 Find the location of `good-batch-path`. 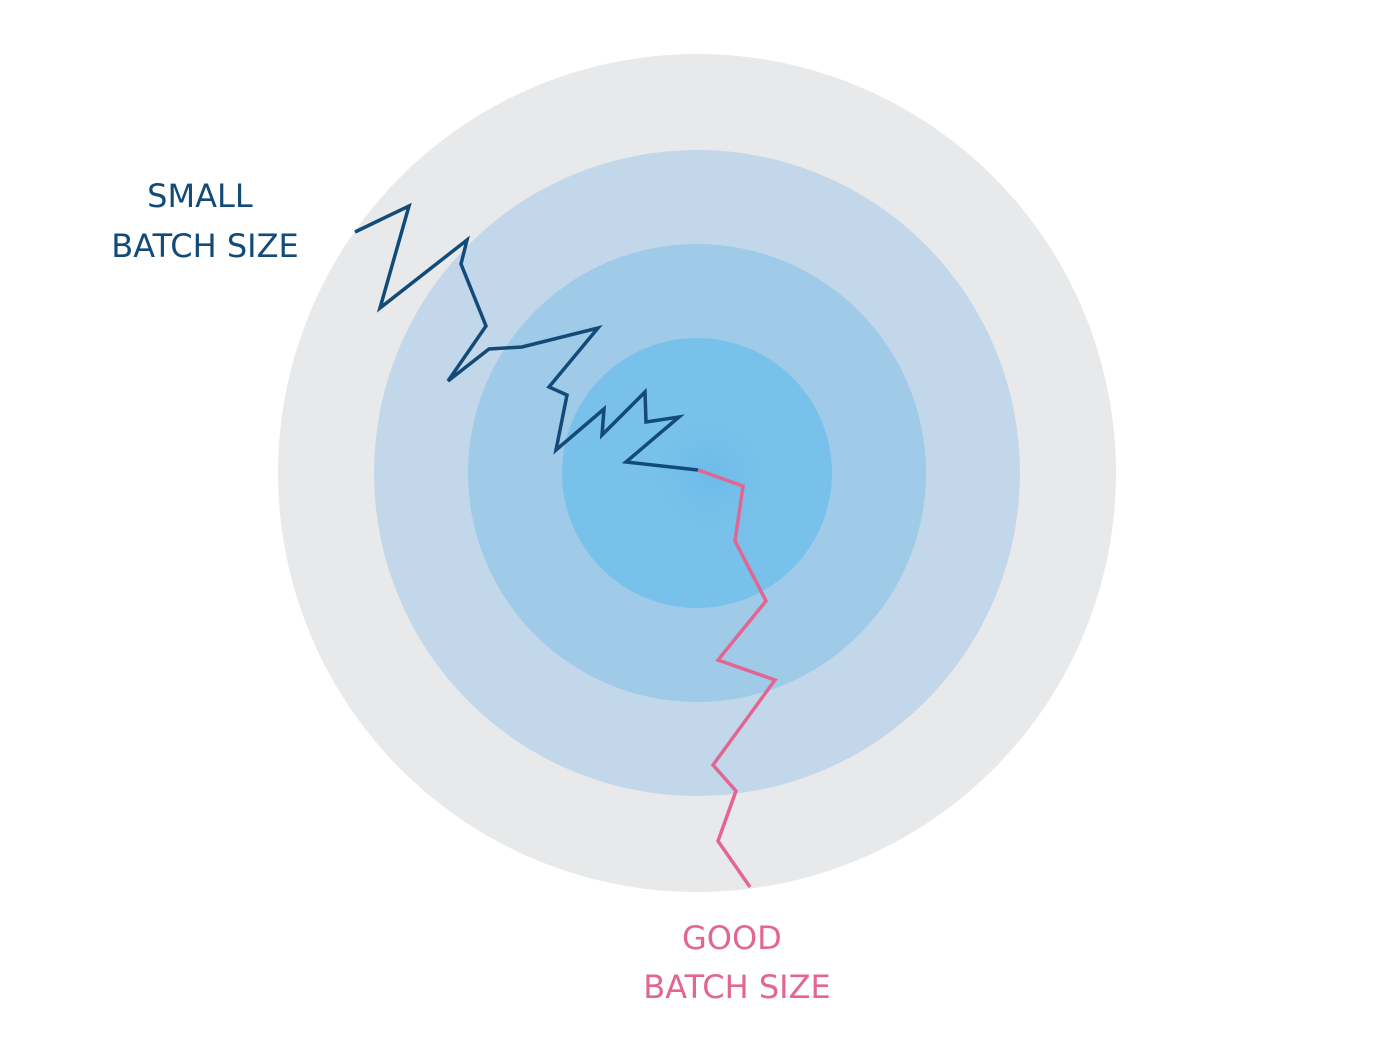

good-batch-path is located at coordinates (737, 678).